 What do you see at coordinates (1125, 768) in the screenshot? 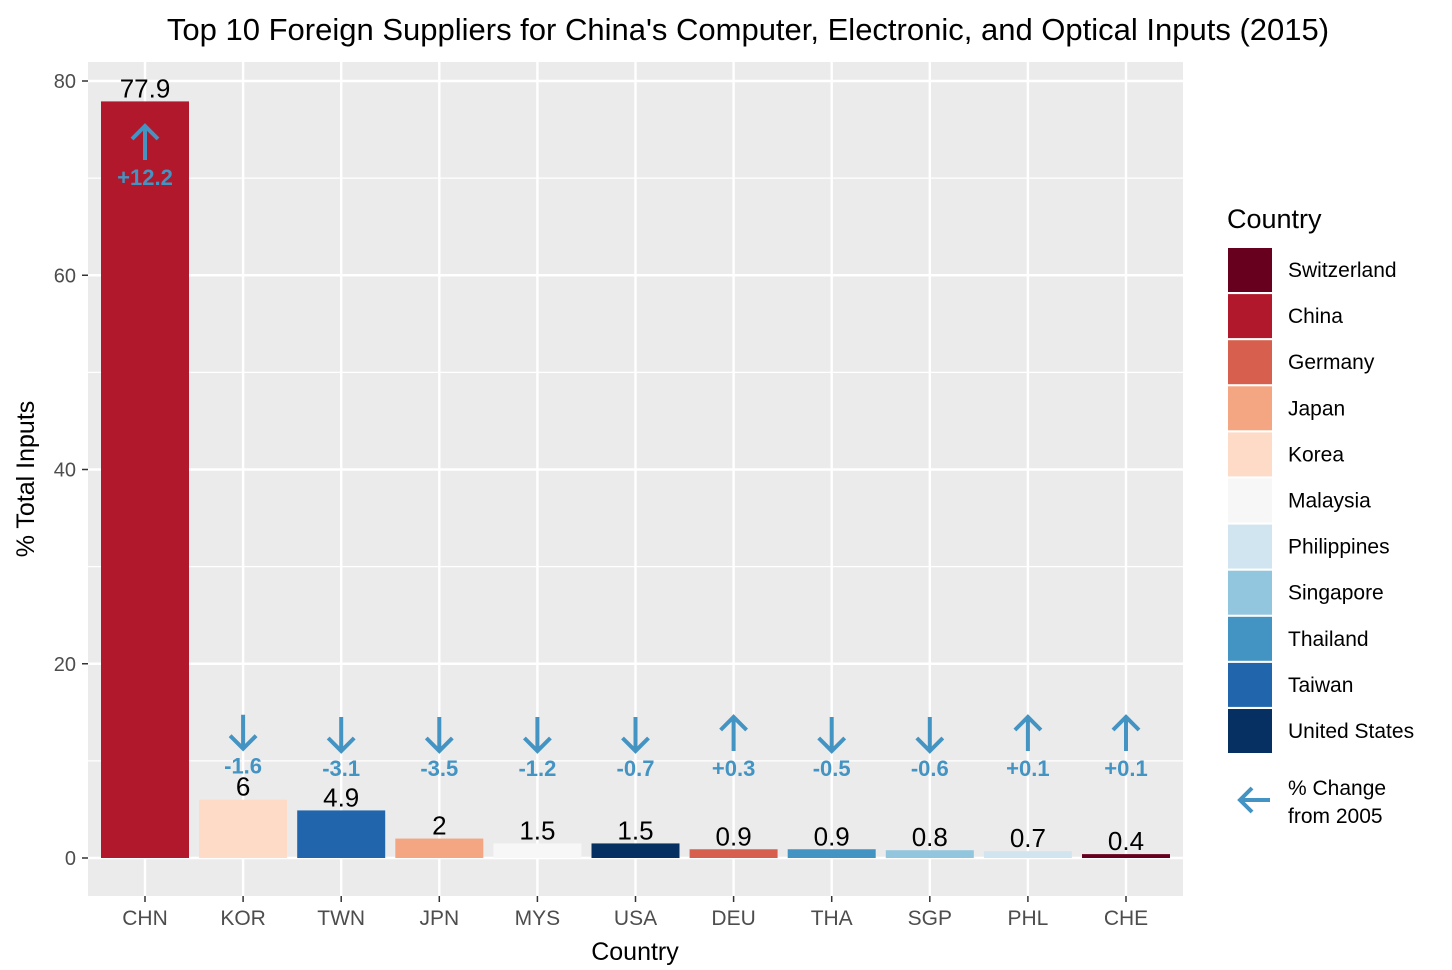
I see `change-label-che: +0.1` at bounding box center [1125, 768].